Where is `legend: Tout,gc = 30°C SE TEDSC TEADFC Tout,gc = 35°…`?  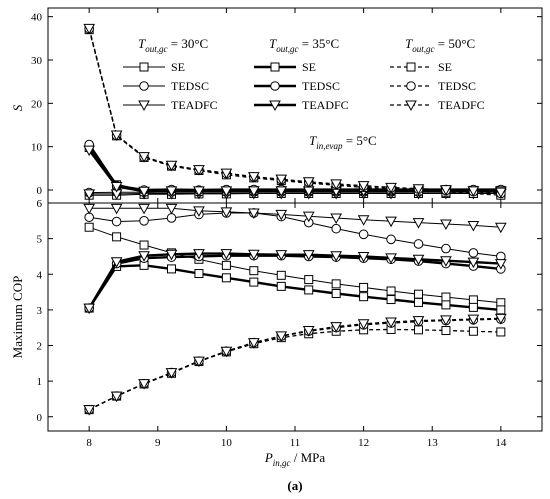 legend: Tout,gc = 30°C SE TEDSC TEADFC Tout,gc = 35°… is located at coordinates (304, 74).